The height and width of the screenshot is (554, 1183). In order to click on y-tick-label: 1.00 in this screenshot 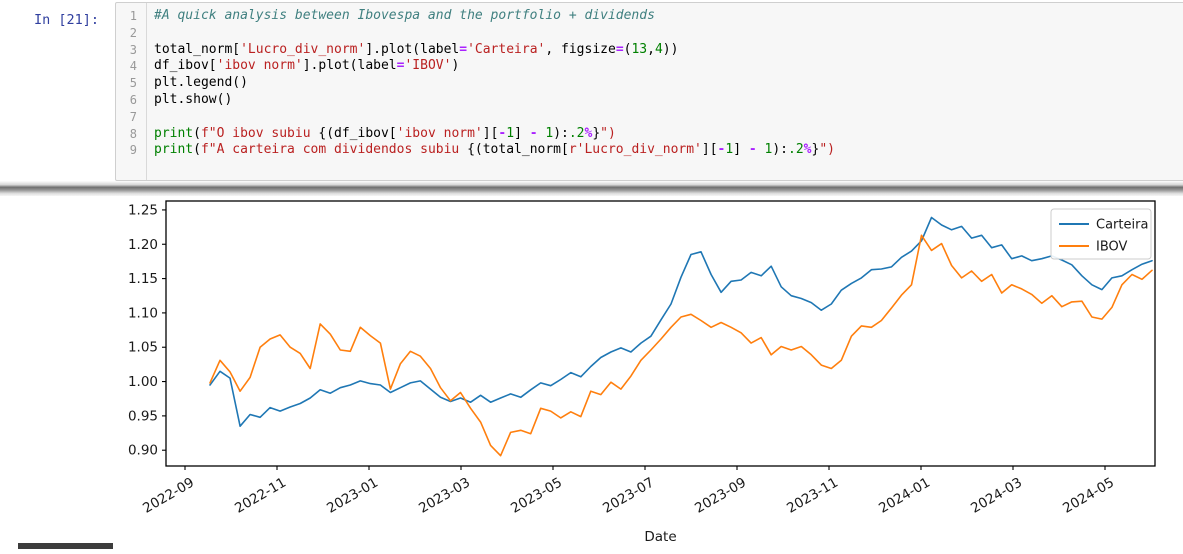, I will do `click(143, 382)`.